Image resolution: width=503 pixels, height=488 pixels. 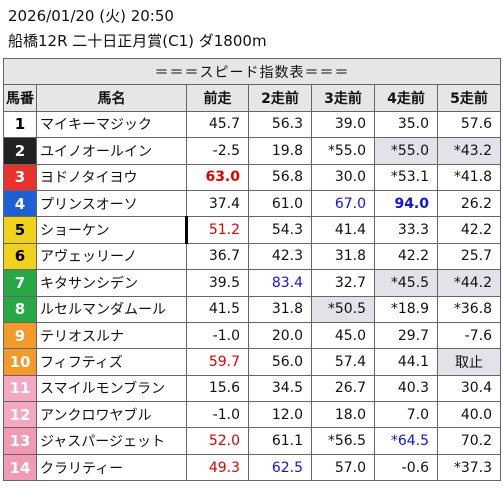 I want to click on table-title-row: ＝＝＝スピード指数表＝＝＝, so click(x=252, y=71).